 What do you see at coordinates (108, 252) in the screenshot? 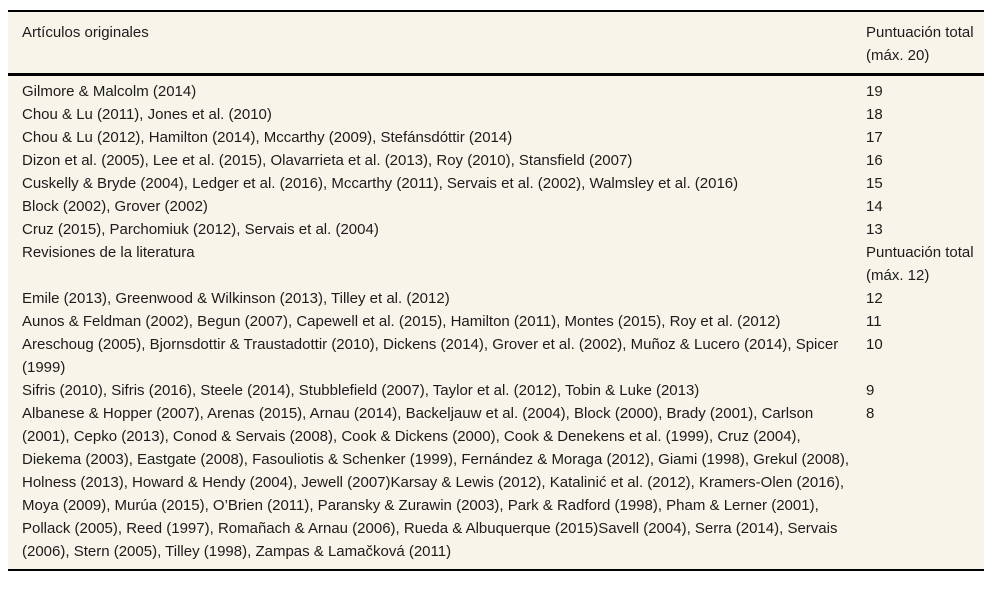
I see `section-title: Revisiones de la literatura` at bounding box center [108, 252].